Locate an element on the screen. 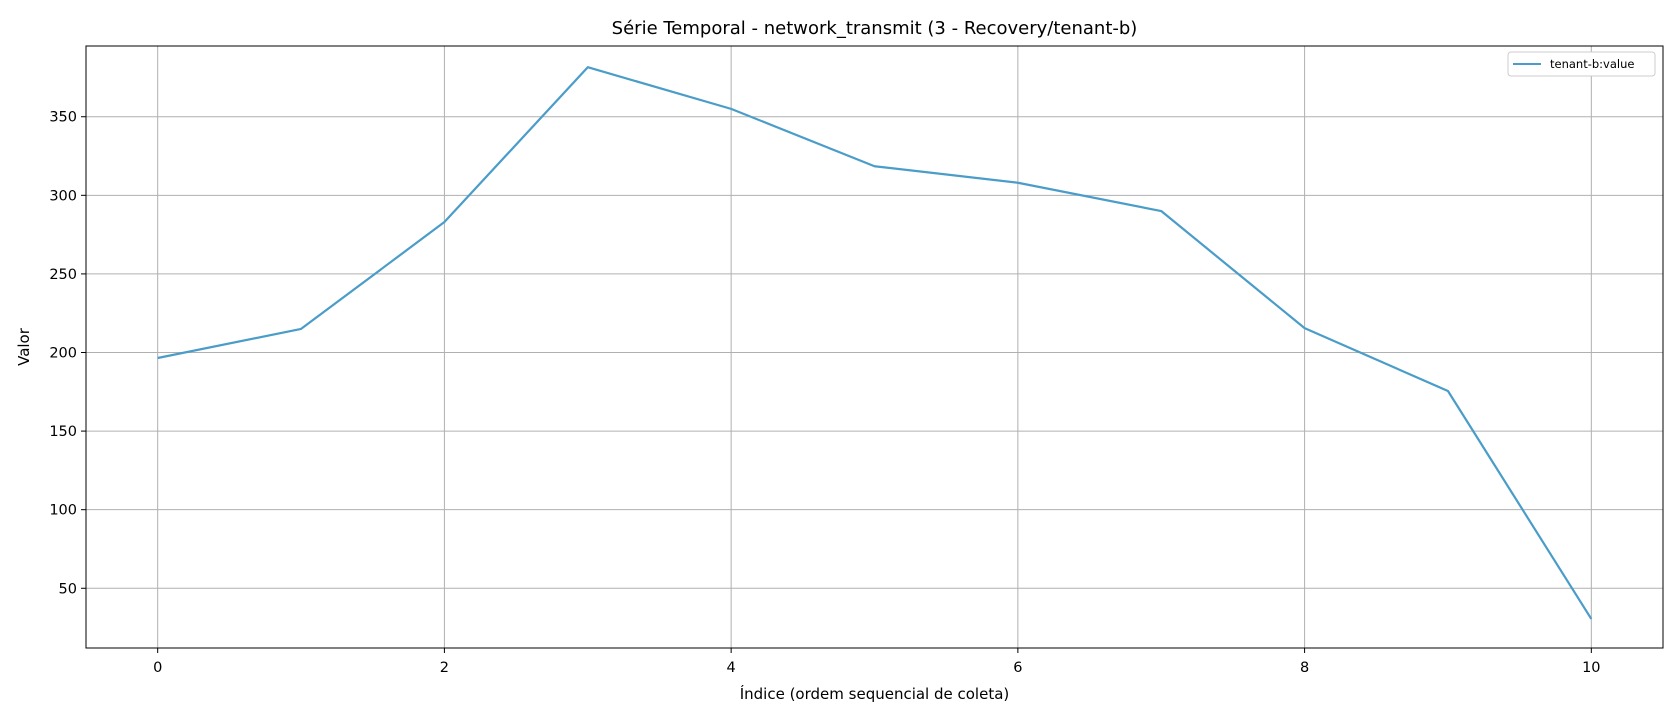 This screenshot has width=1680, height=720. x-axis-title: Índice (ordem sequencial de coleta) is located at coordinates (875, 693).